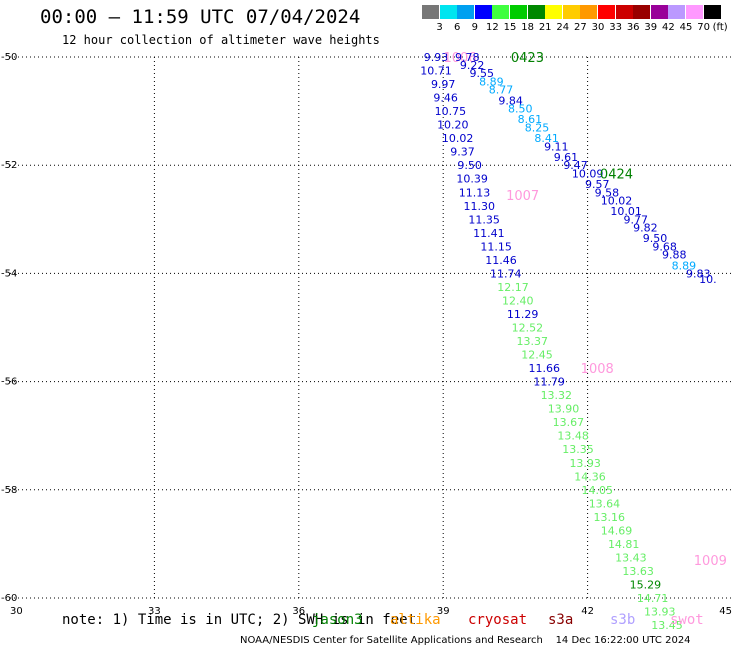 Image resolution: width=740 pixels, height=650 pixels. I want to click on x-tick-label: 33, so click(154, 611).